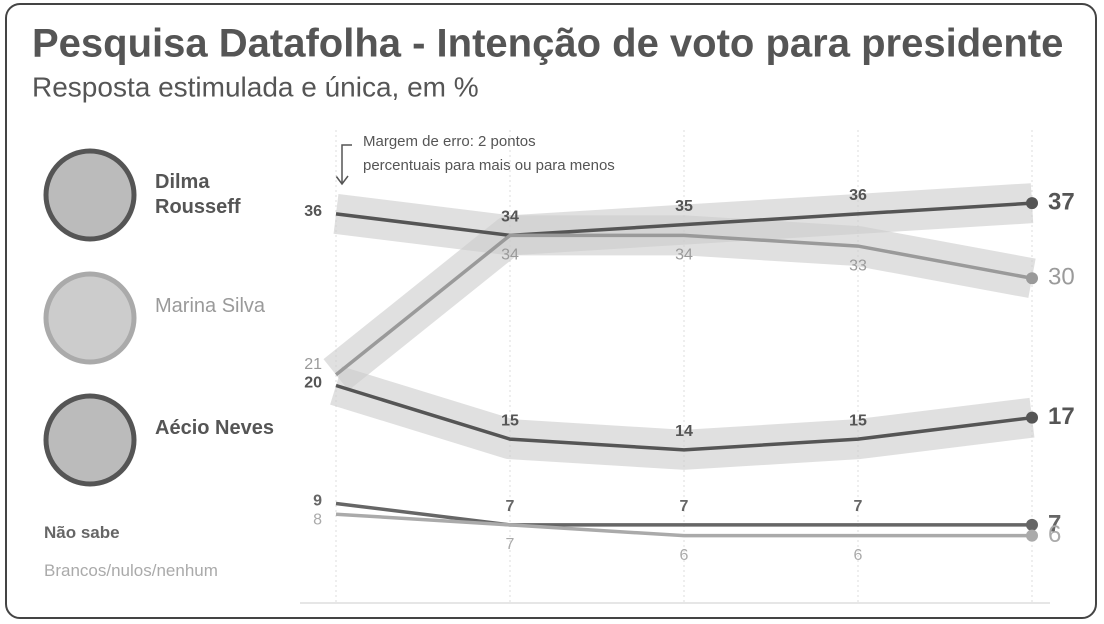 The height and width of the screenshot is (624, 1104). Describe the element at coordinates (449, 141) in the screenshot. I see `annotation: Margem de erro: 2 pontos` at that location.